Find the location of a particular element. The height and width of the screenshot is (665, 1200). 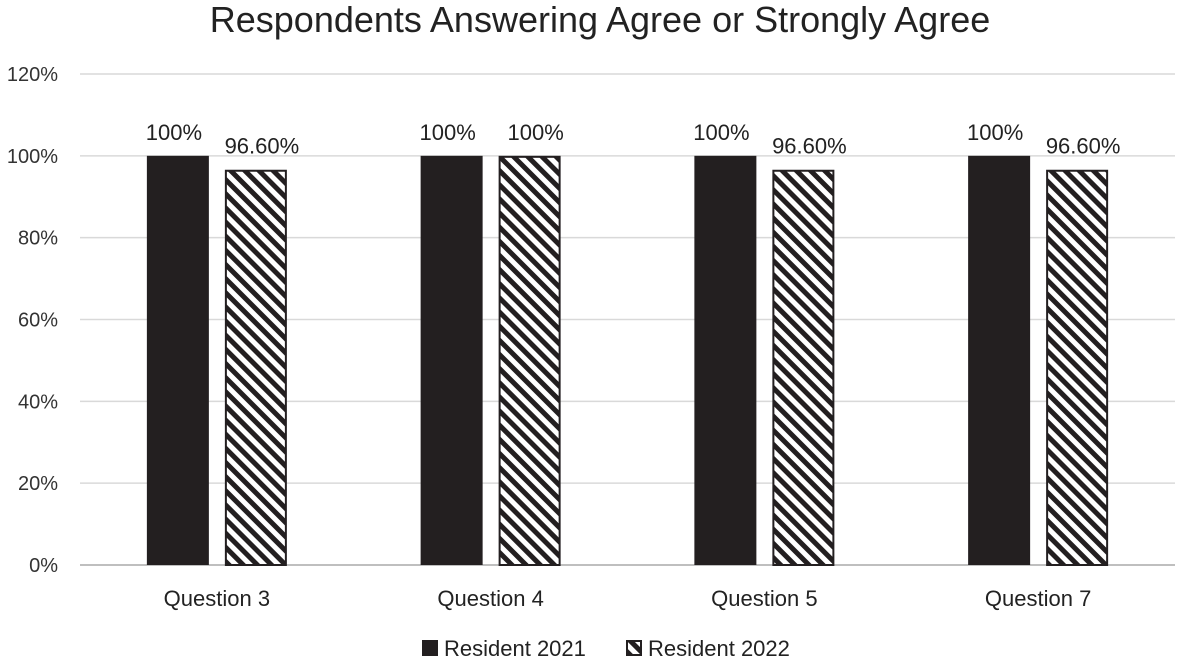

legend-label: Resident 2021 is located at coordinates (515, 648).